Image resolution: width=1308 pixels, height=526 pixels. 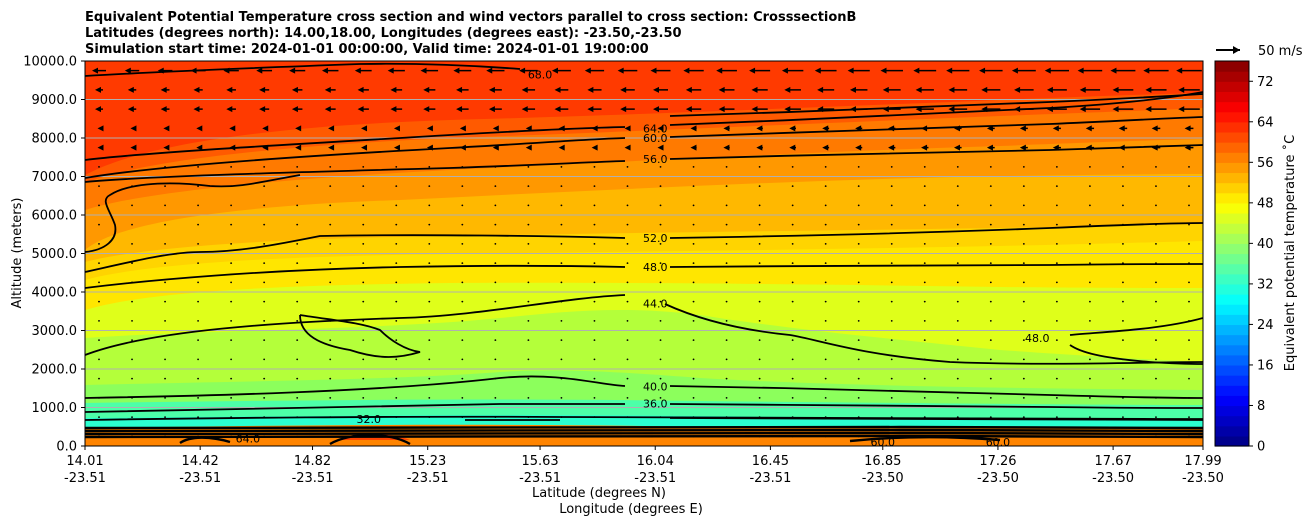 I want to click on x-tick-label-lon: -23.50, so click(x=883, y=478).